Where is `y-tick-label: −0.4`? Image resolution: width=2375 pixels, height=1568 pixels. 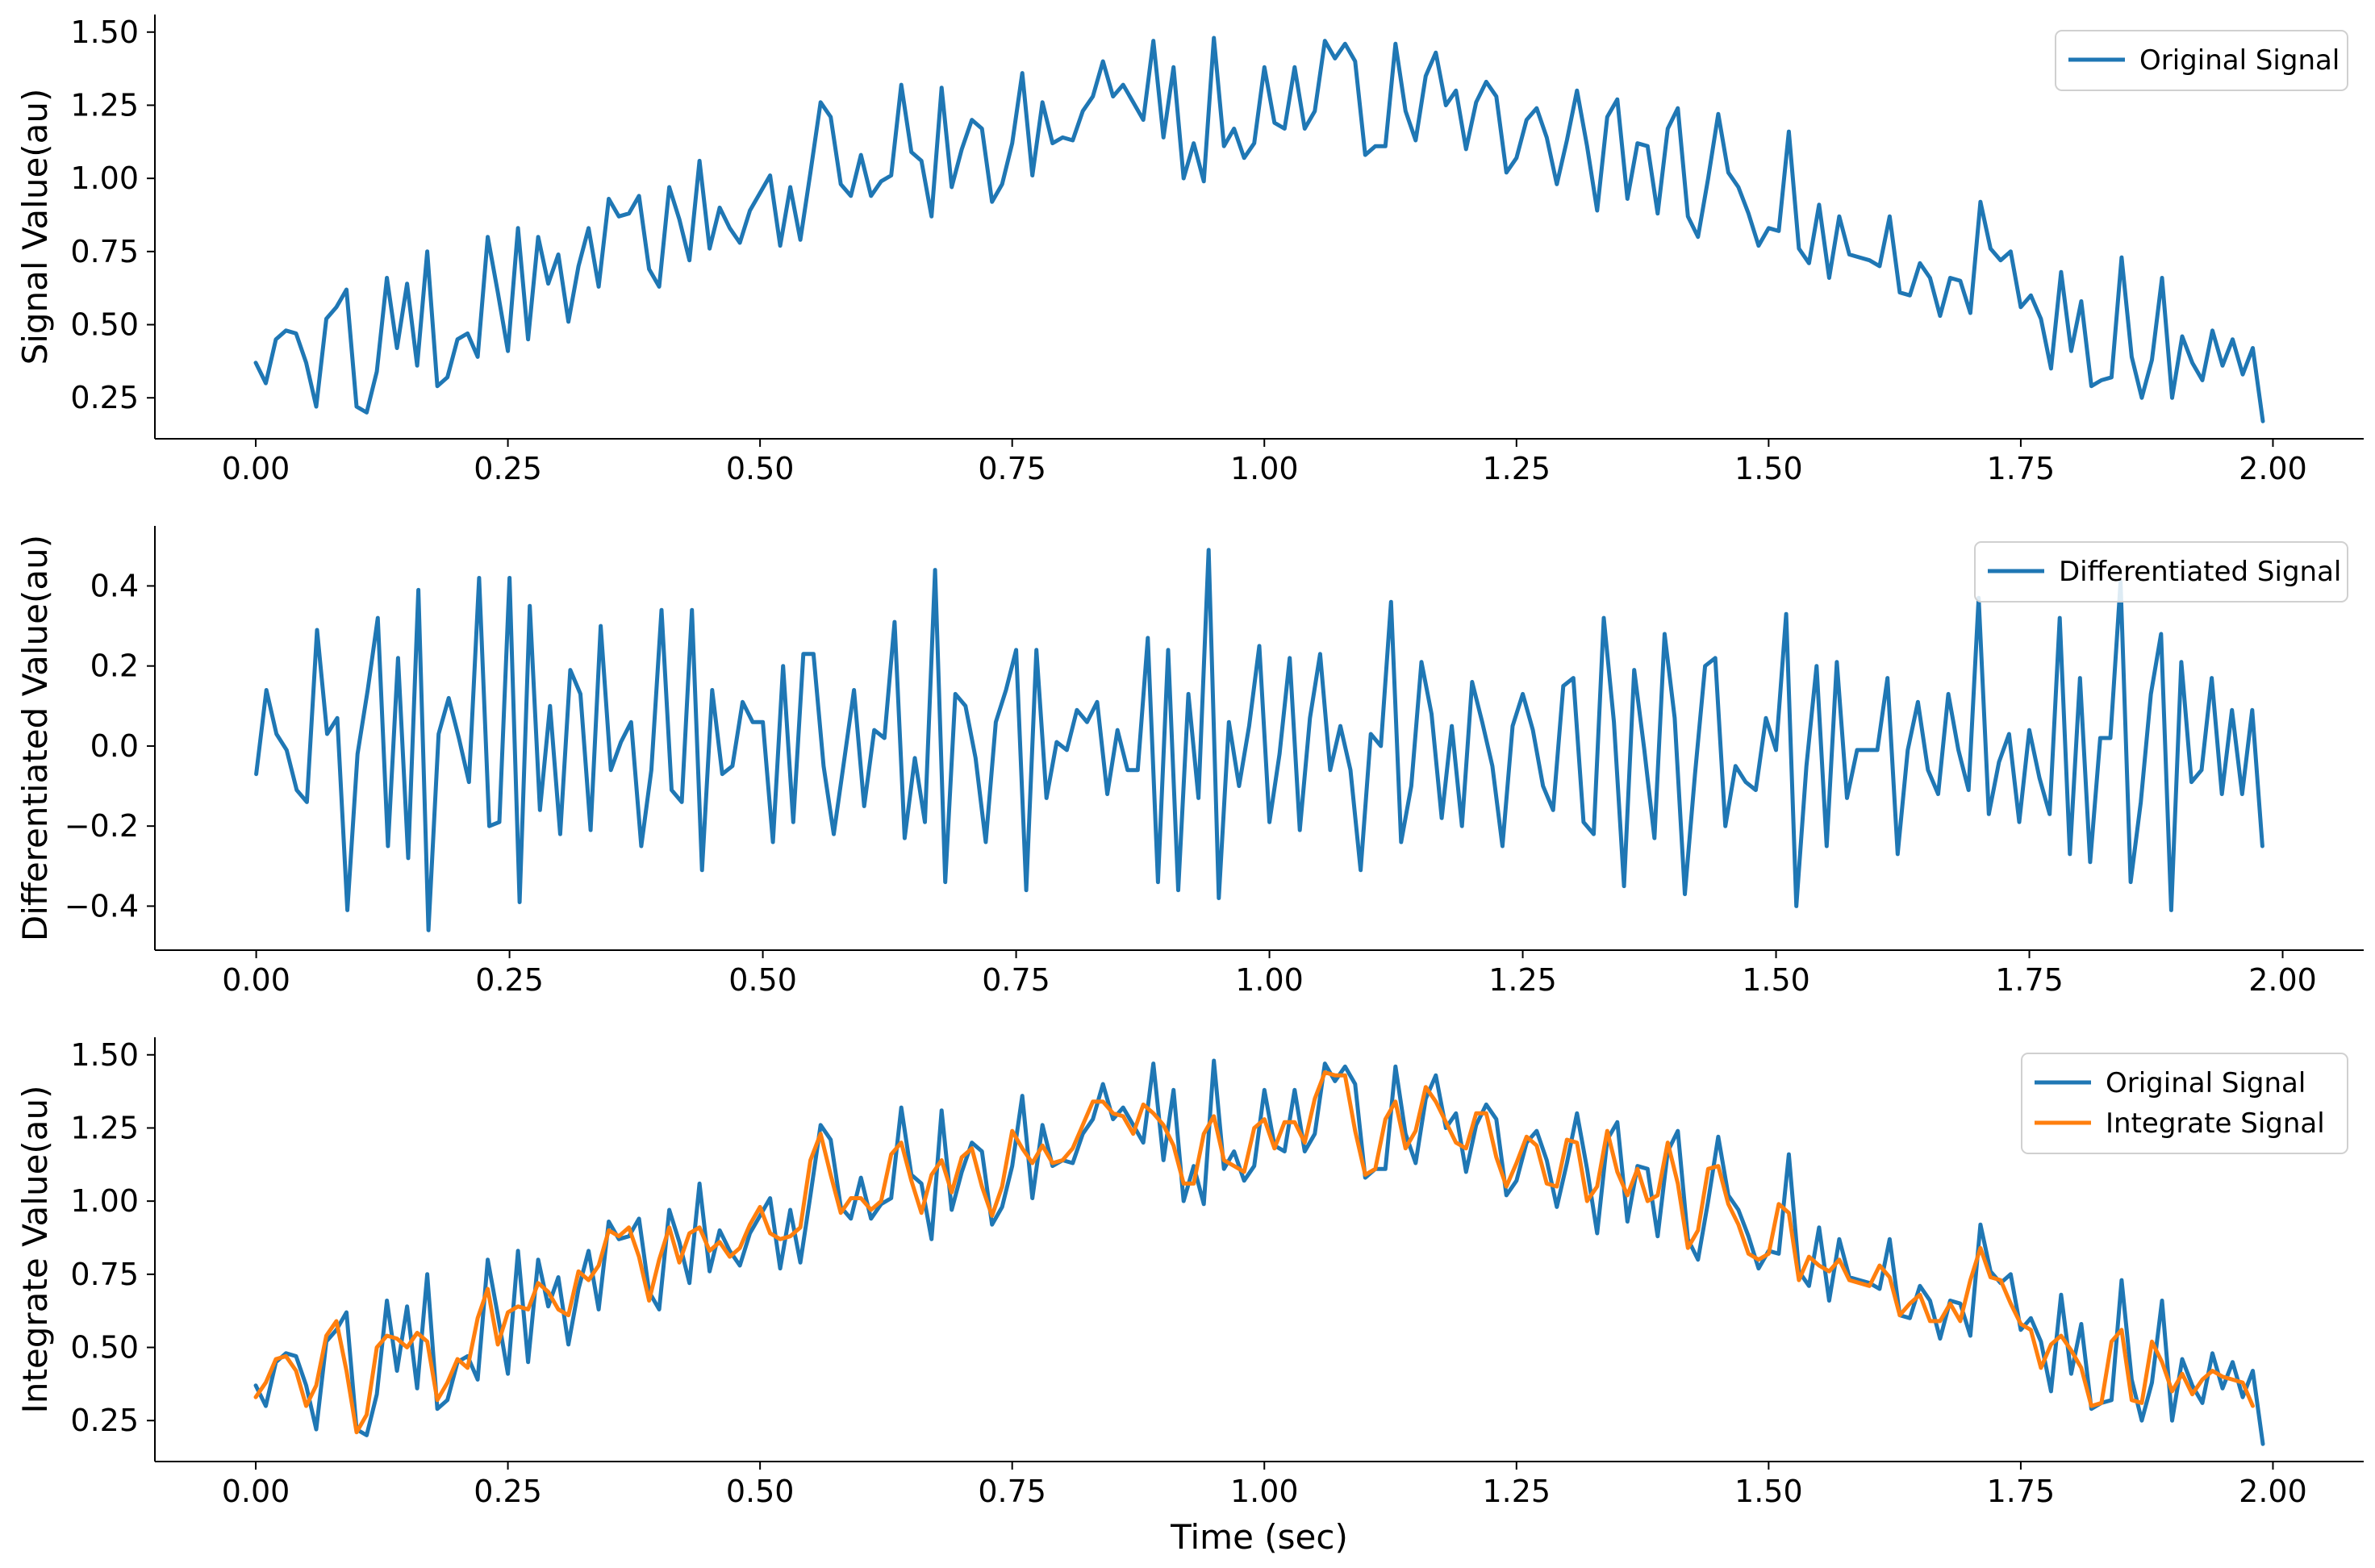 y-tick-label: −0.4 is located at coordinates (102, 906).